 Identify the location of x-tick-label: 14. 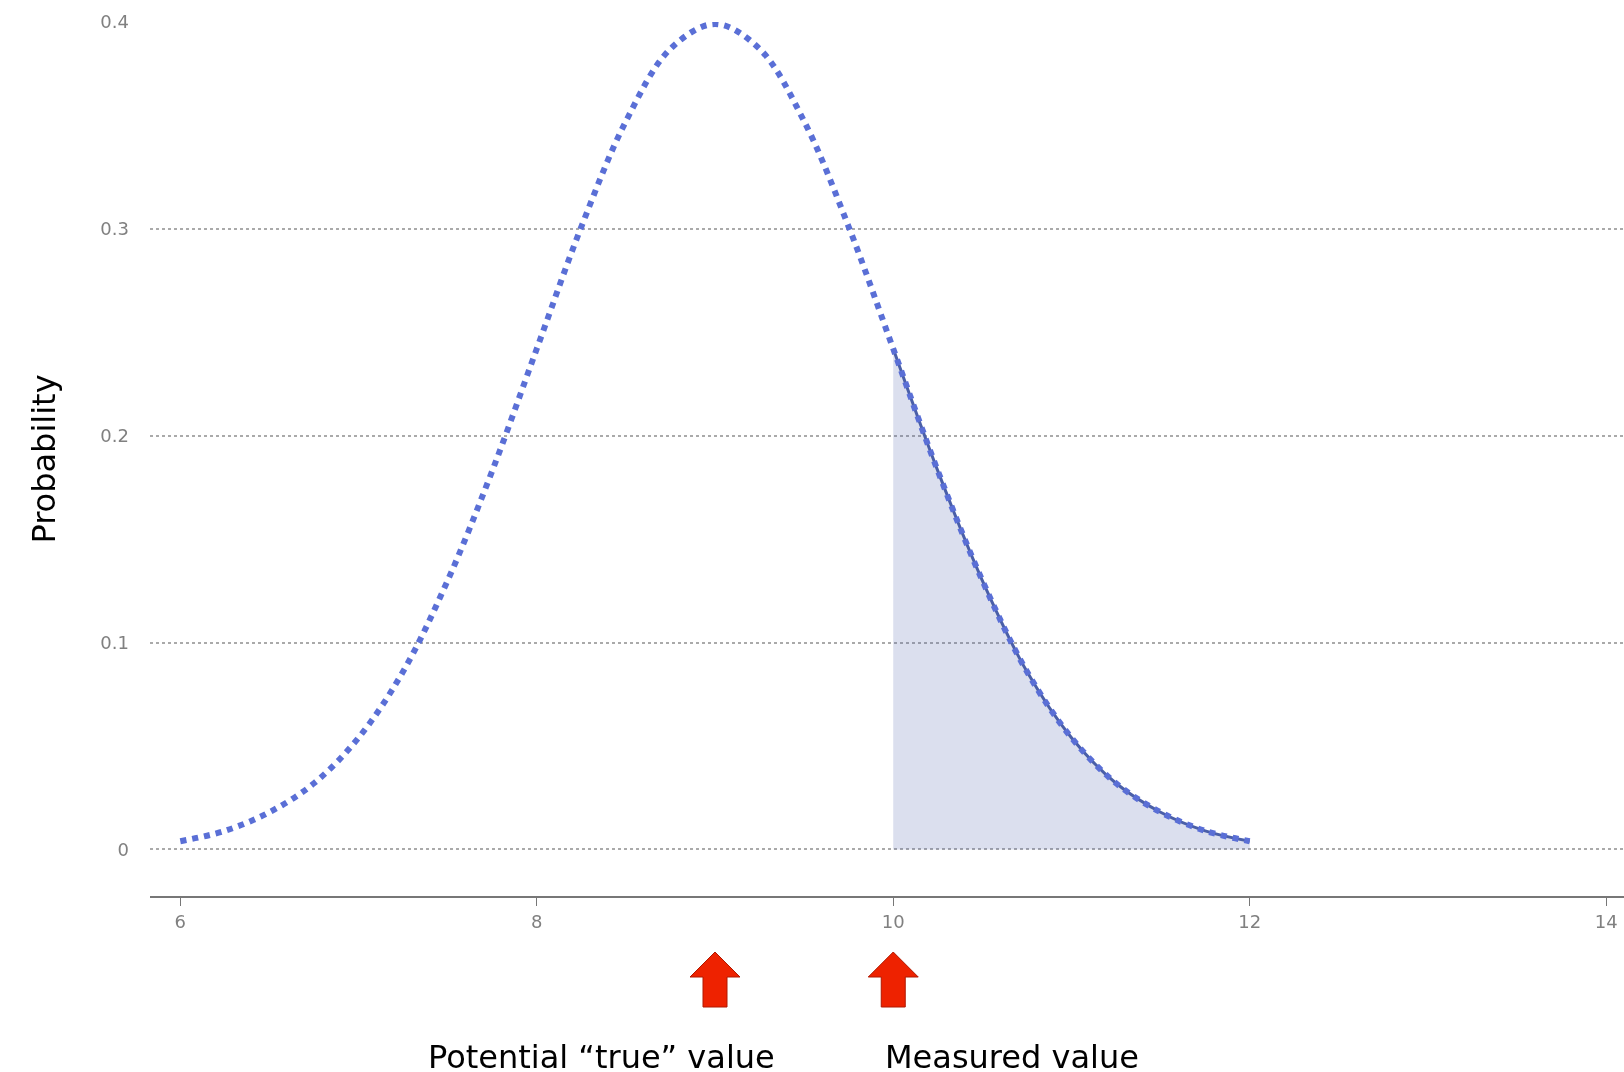
(1606, 921).